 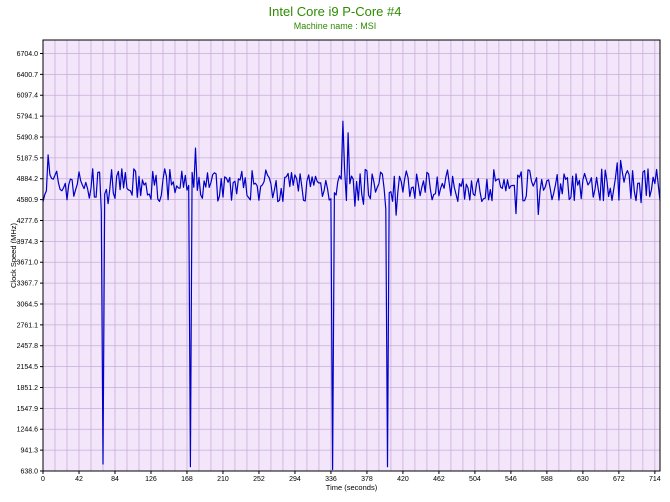 I want to click on x-tick-label: 294, so click(x=295, y=479).